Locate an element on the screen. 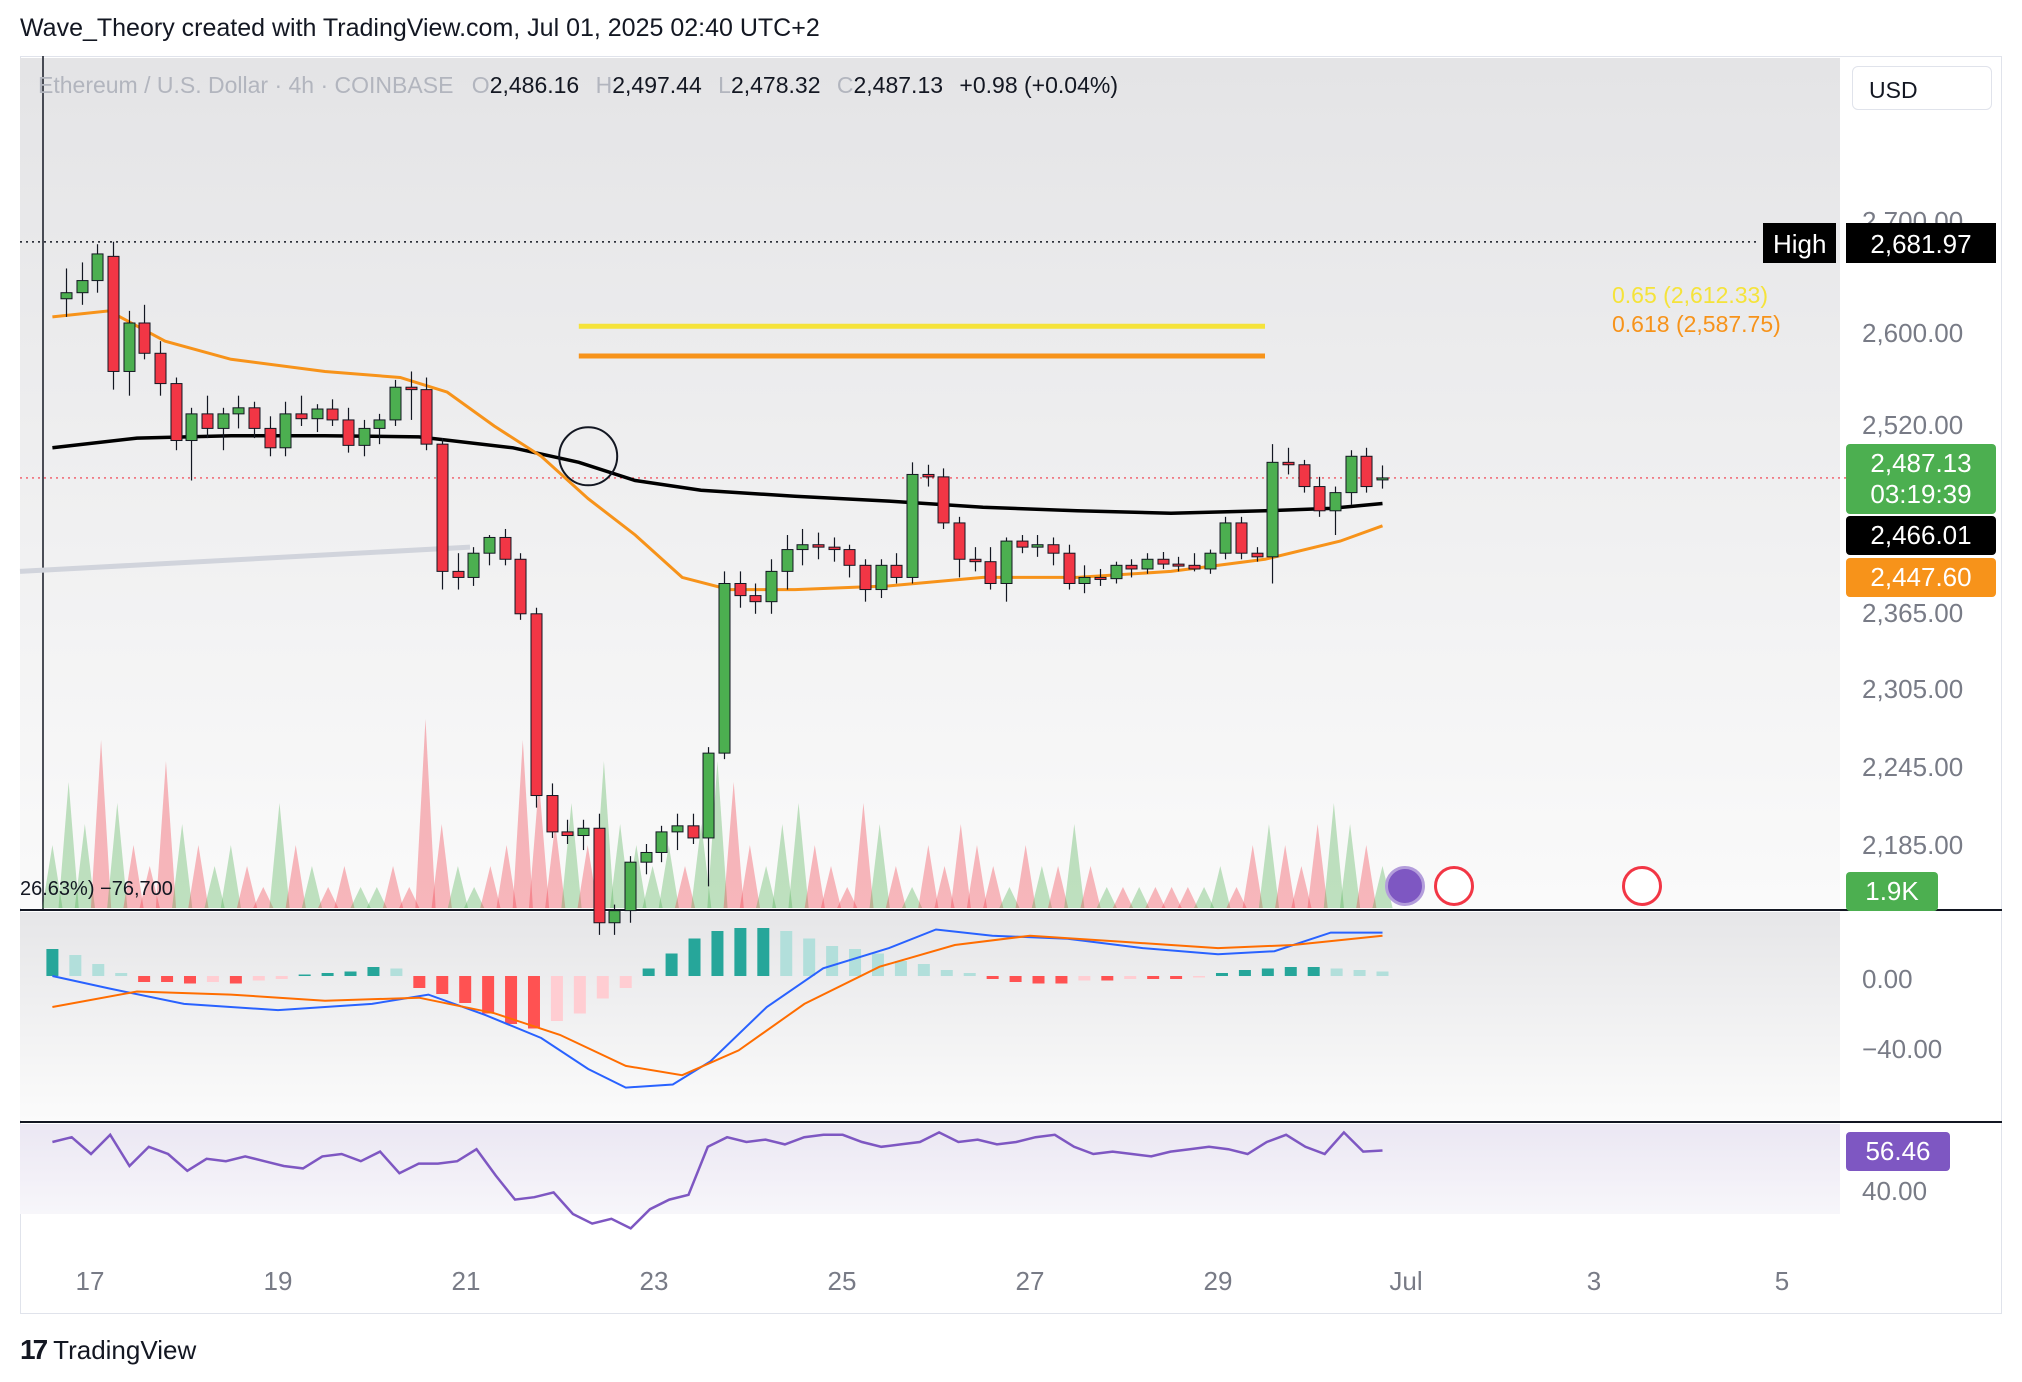  volume-bar is located at coordinates (458, 887).